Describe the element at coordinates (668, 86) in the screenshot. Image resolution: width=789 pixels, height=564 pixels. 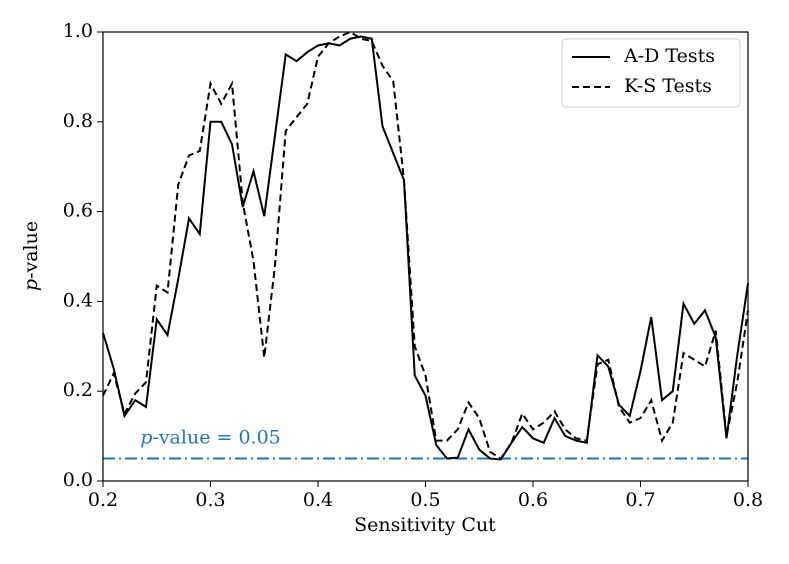
I see `legend-label: K-S Tests` at that location.